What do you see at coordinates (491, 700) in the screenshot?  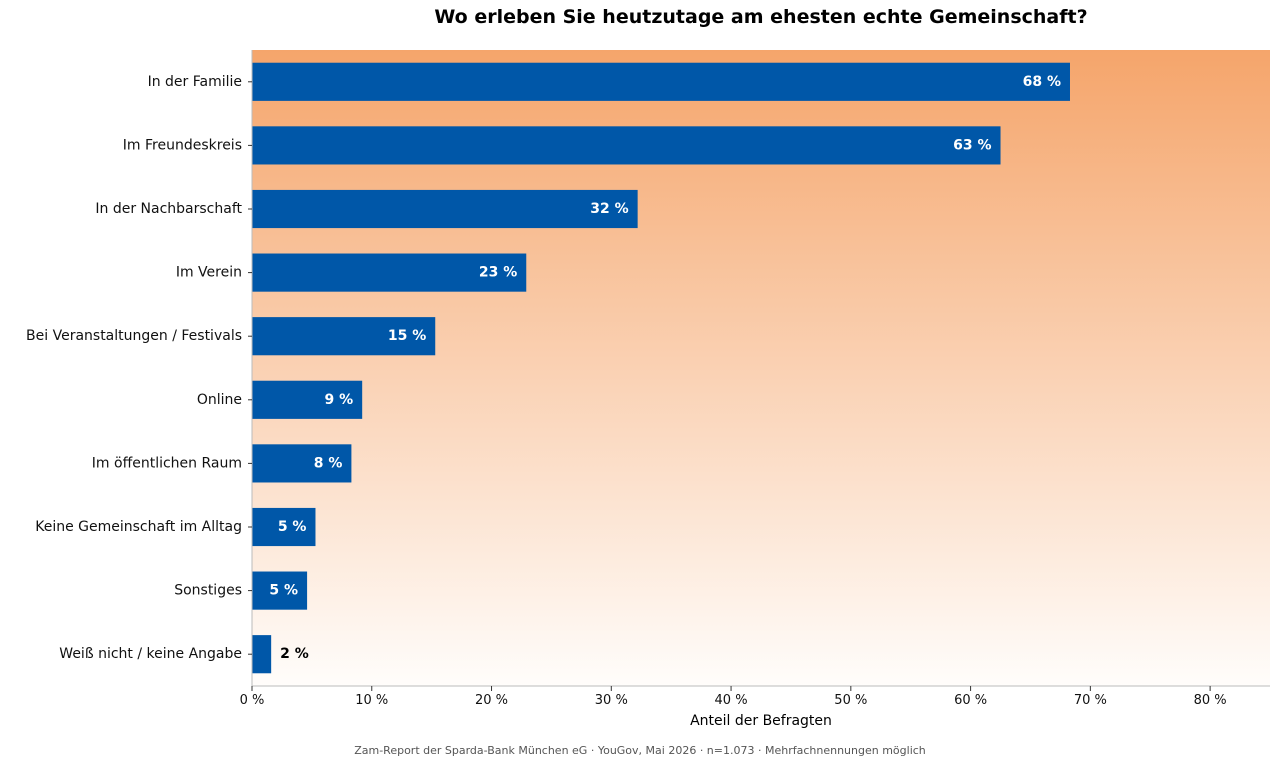 I see `x-tick-label: 20 %` at bounding box center [491, 700].